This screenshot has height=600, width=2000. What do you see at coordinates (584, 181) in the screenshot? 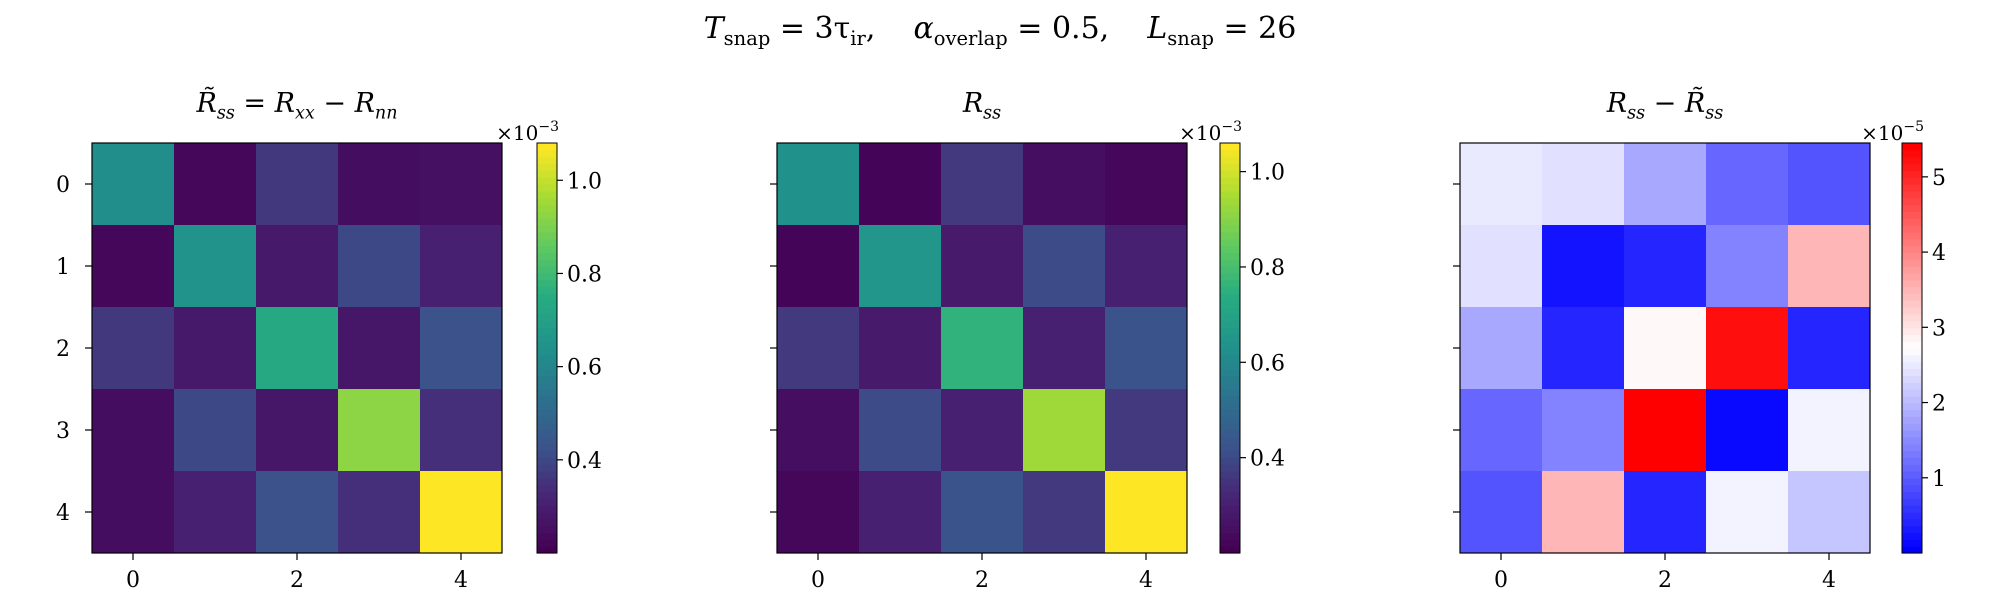
I see `colorbar-1-tick-label: 1.0` at bounding box center [584, 181].